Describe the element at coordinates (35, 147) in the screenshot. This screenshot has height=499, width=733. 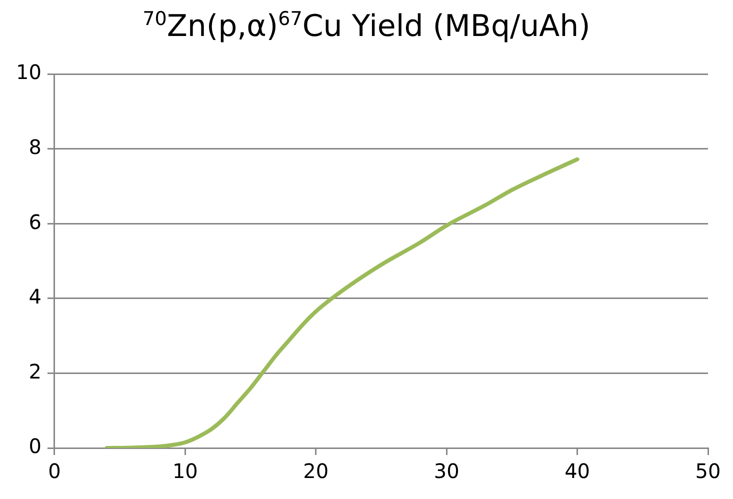
I see `y-tick-label: 8` at that location.